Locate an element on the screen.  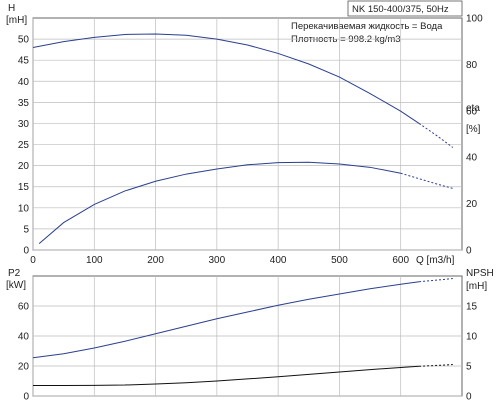
y-left-axis-title: P2 is located at coordinates (14, 273).